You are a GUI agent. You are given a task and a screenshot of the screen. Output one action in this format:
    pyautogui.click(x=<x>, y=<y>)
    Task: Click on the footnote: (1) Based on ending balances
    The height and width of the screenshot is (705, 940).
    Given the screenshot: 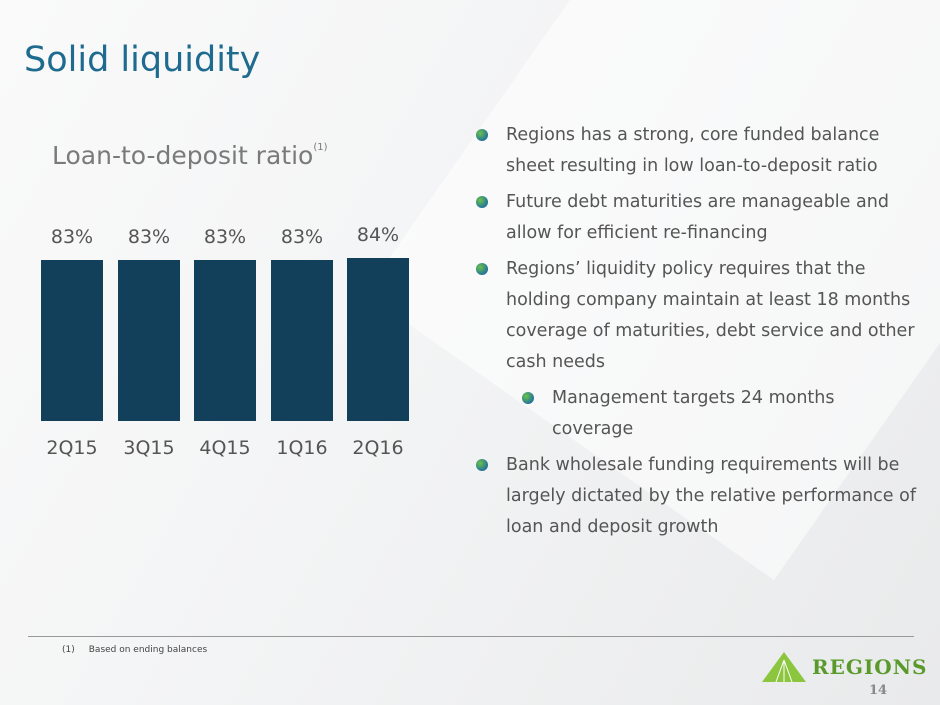 What is the action you would take?
    pyautogui.click(x=141, y=650)
    